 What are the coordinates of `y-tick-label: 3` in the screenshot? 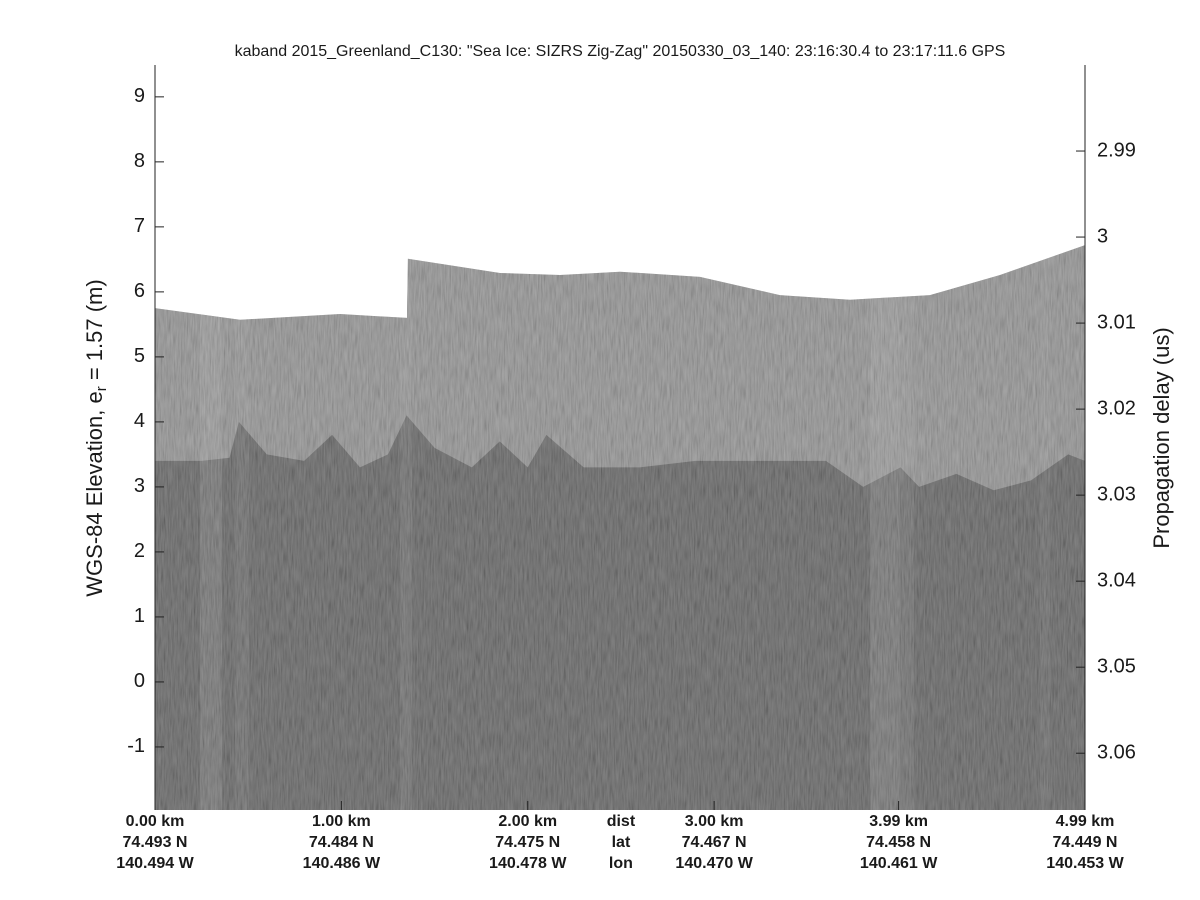 It's located at (139, 486).